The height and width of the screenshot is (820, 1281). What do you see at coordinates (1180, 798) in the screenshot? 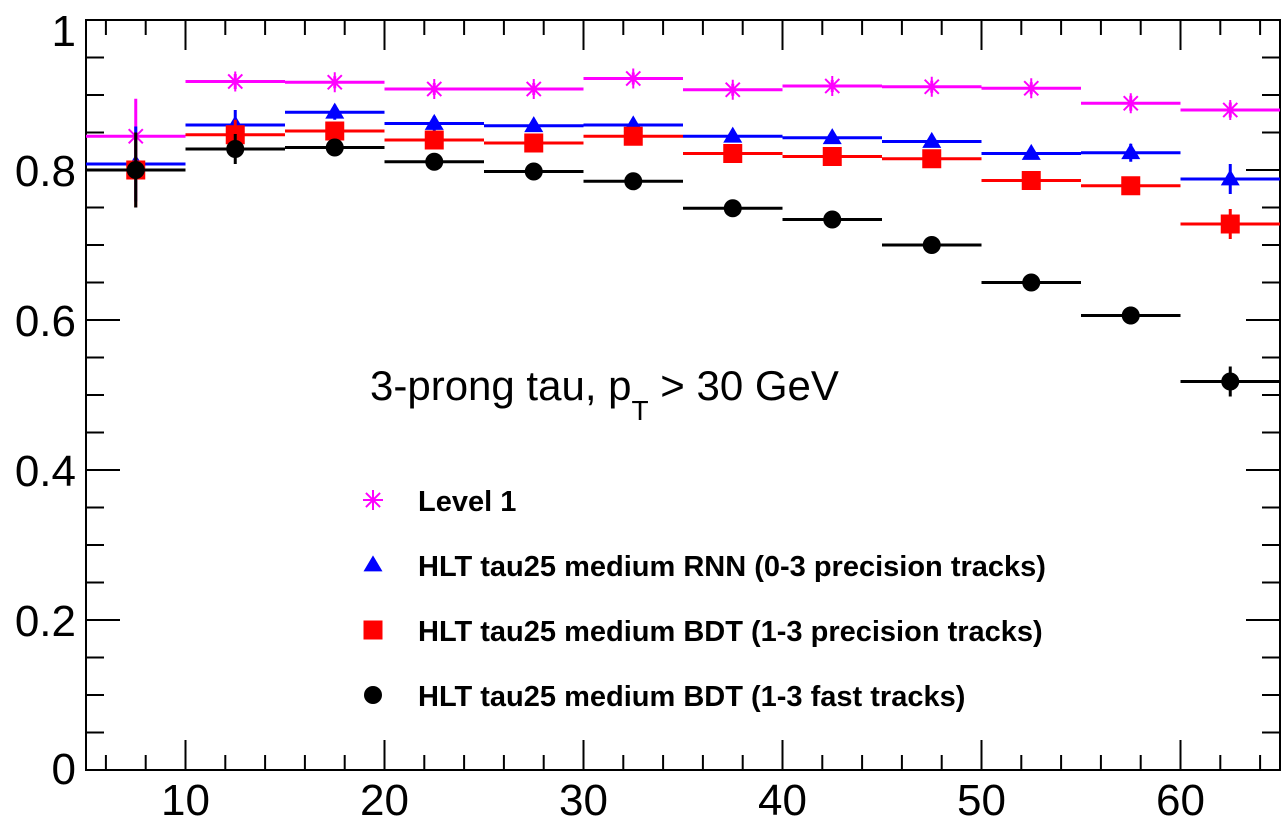
I see `x-tick-label: 60` at bounding box center [1180, 798].